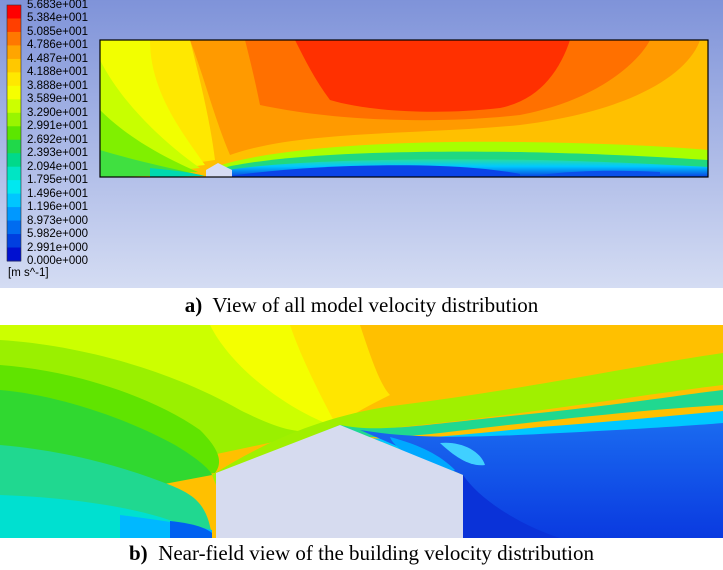  Describe the element at coordinates (58, 166) in the screenshot. I see `colorbar-tick-label: 2.094e+001` at that location.